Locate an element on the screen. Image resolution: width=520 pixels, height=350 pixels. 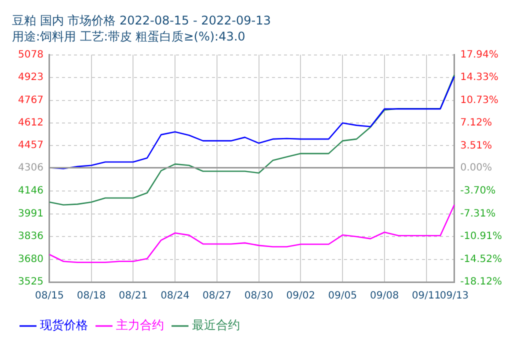
x-tick-label: 08/24 is located at coordinates (175, 296).